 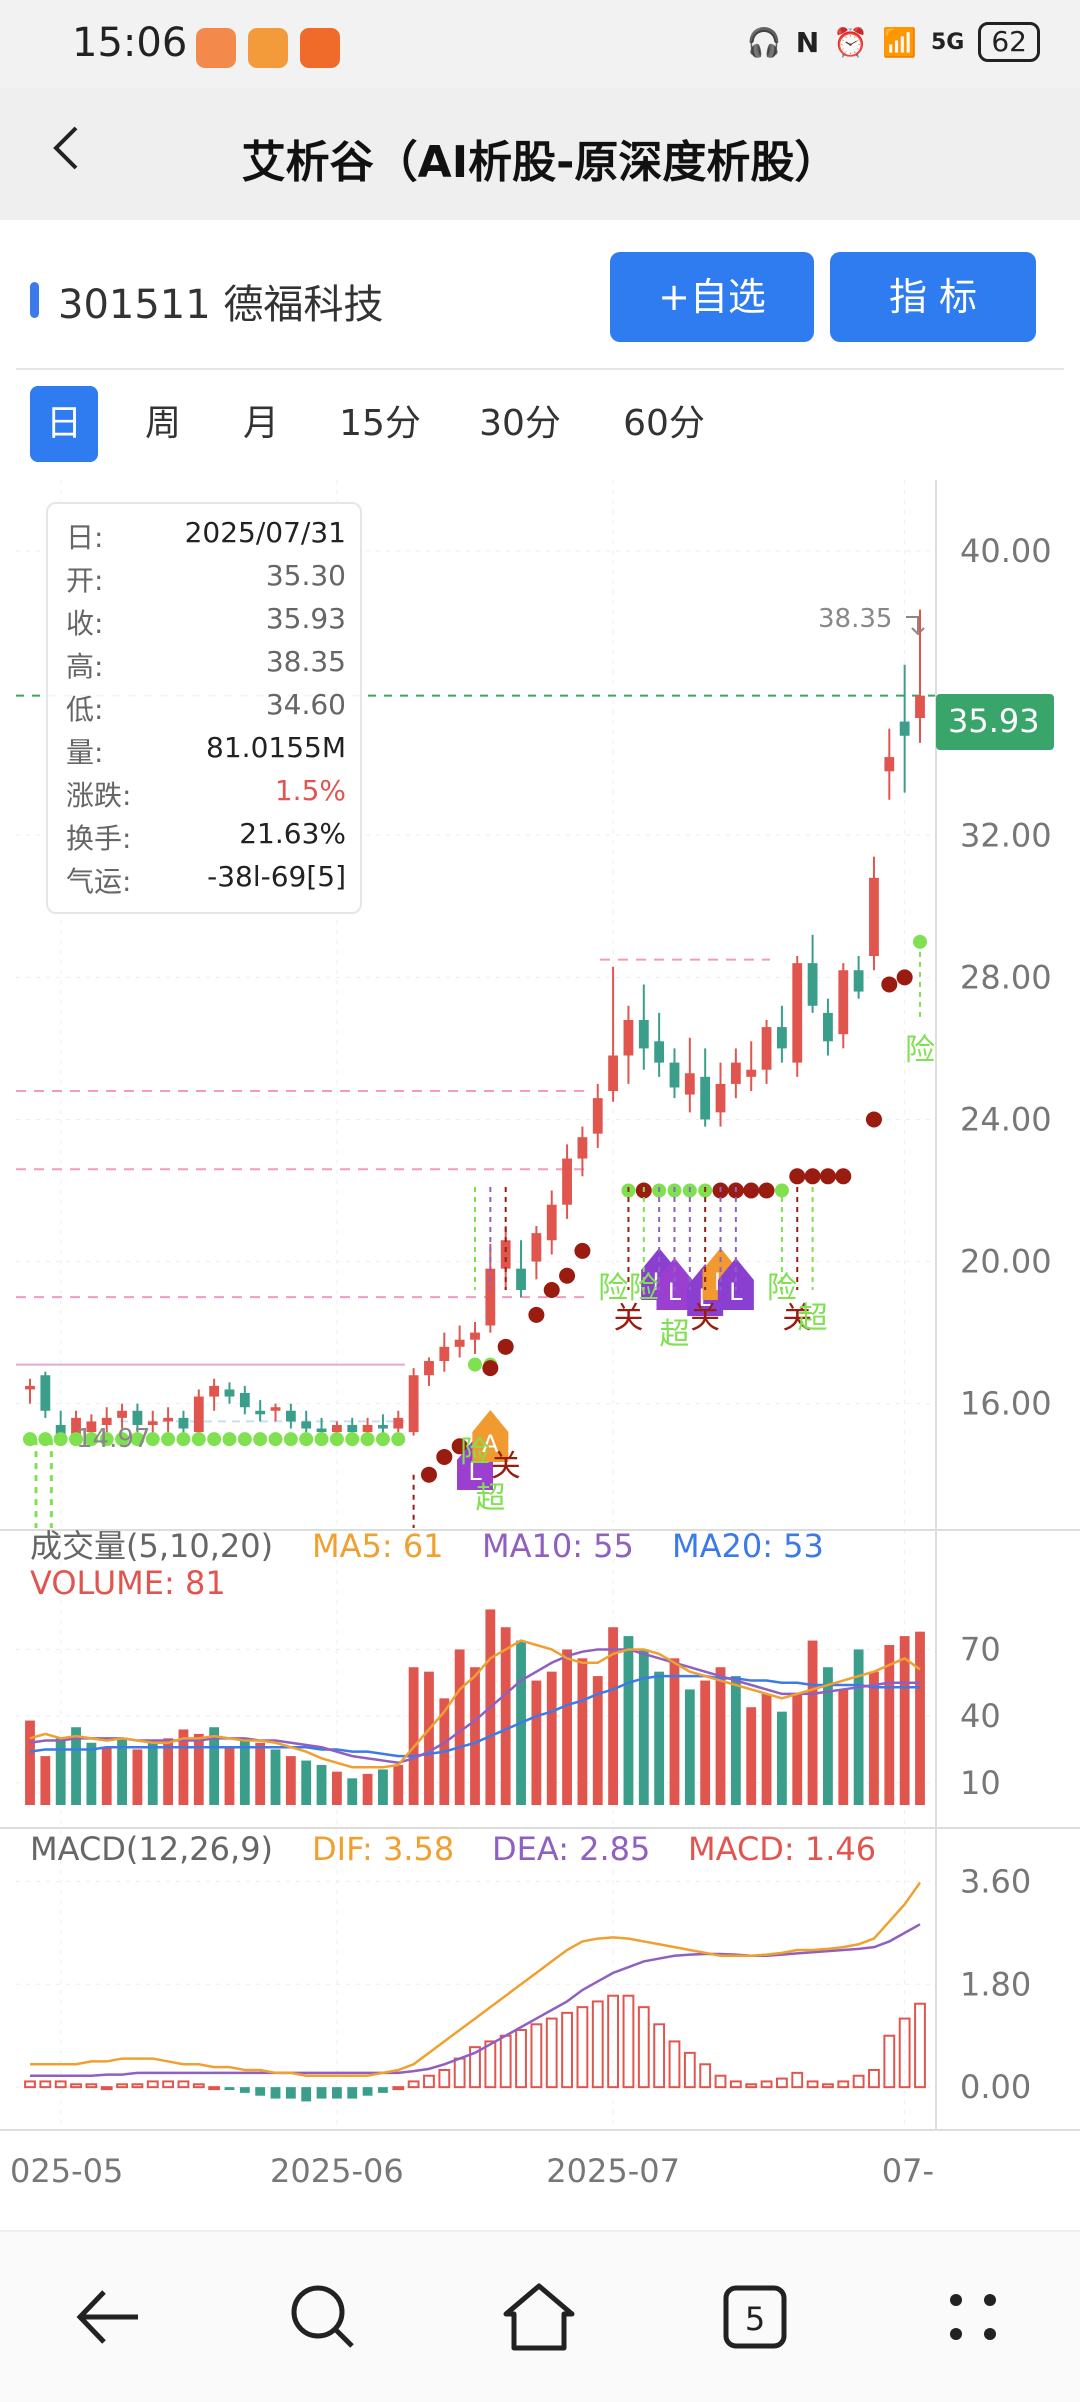 What do you see at coordinates (337, 2171) in the screenshot?
I see `time-tick-label: 2025-06` at bounding box center [337, 2171].